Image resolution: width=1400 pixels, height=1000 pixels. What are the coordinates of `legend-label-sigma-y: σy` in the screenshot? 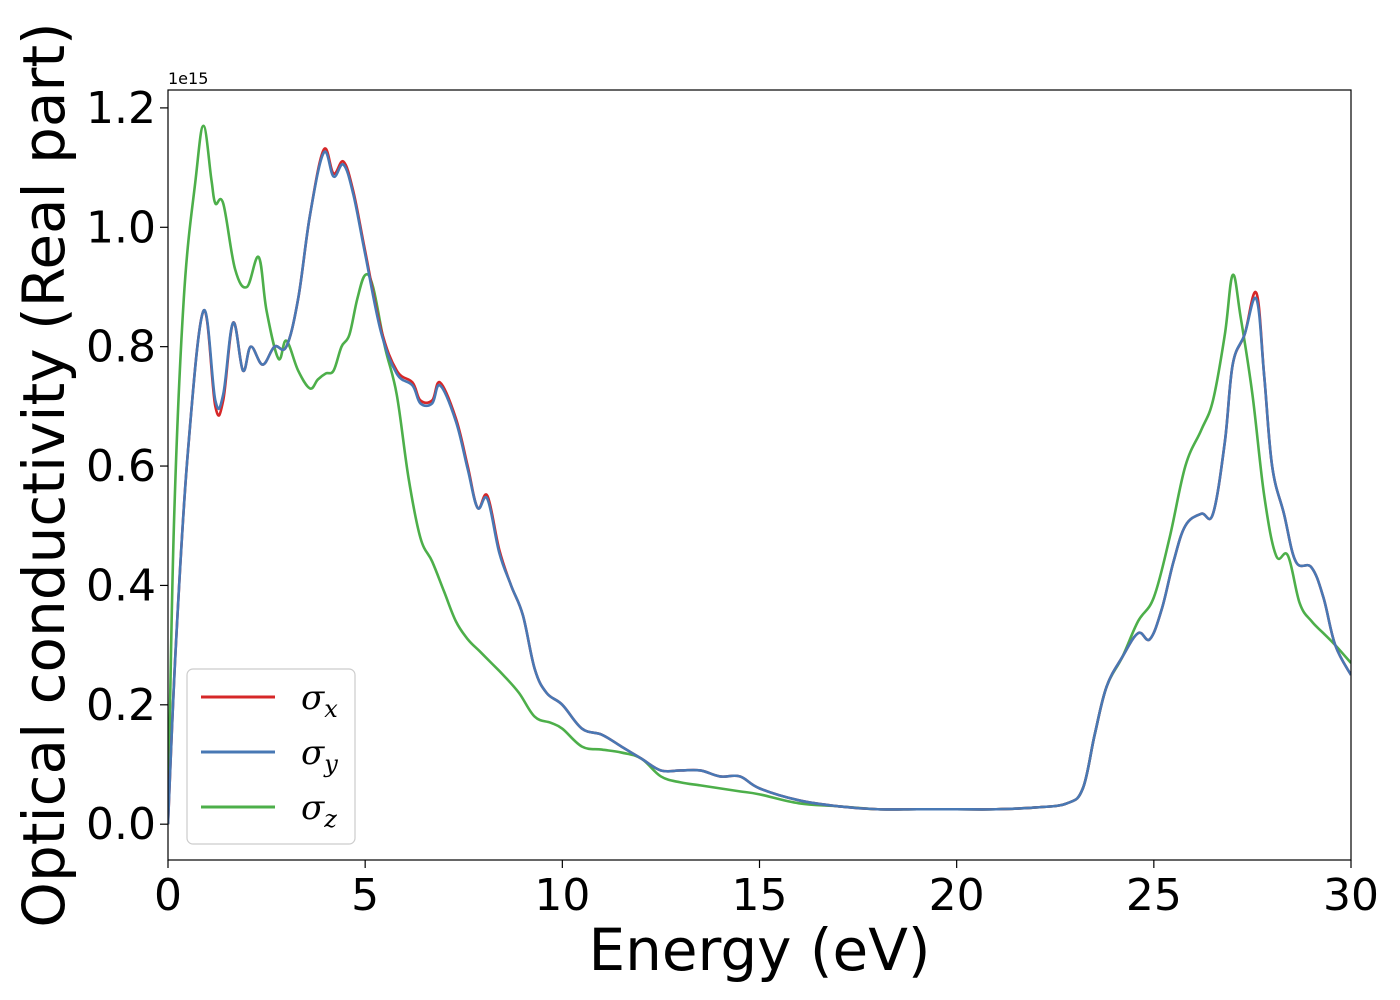 It's located at (319, 755).